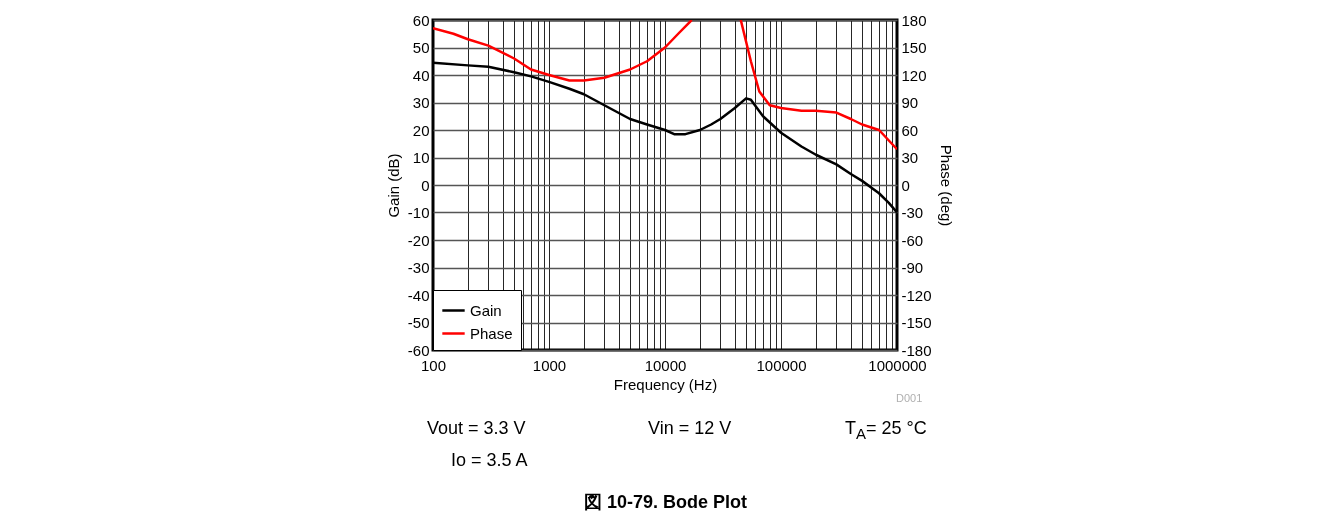 The image size is (1331, 529). What do you see at coordinates (491, 333) in the screenshot?
I see `legend-label: Phase` at bounding box center [491, 333].